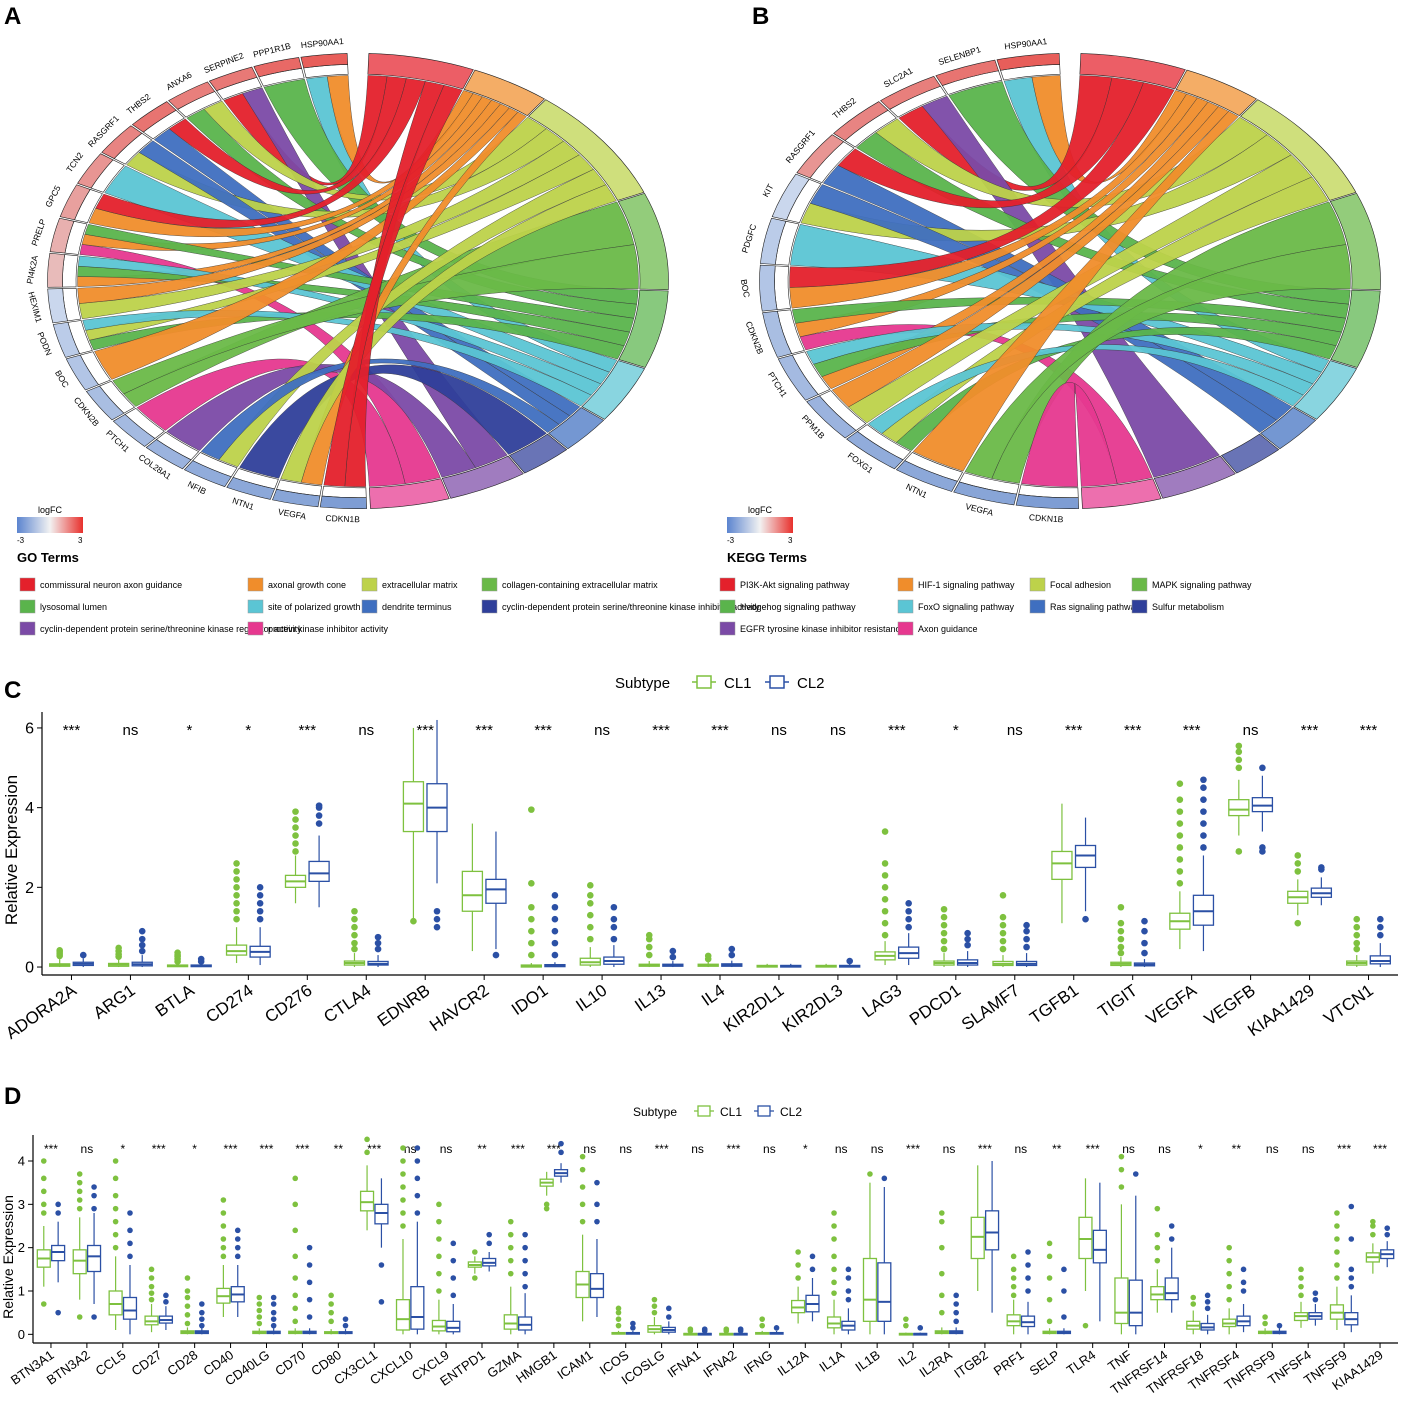  Describe the element at coordinates (916, 490) in the screenshot. I see `gene-label: NTN1` at that location.